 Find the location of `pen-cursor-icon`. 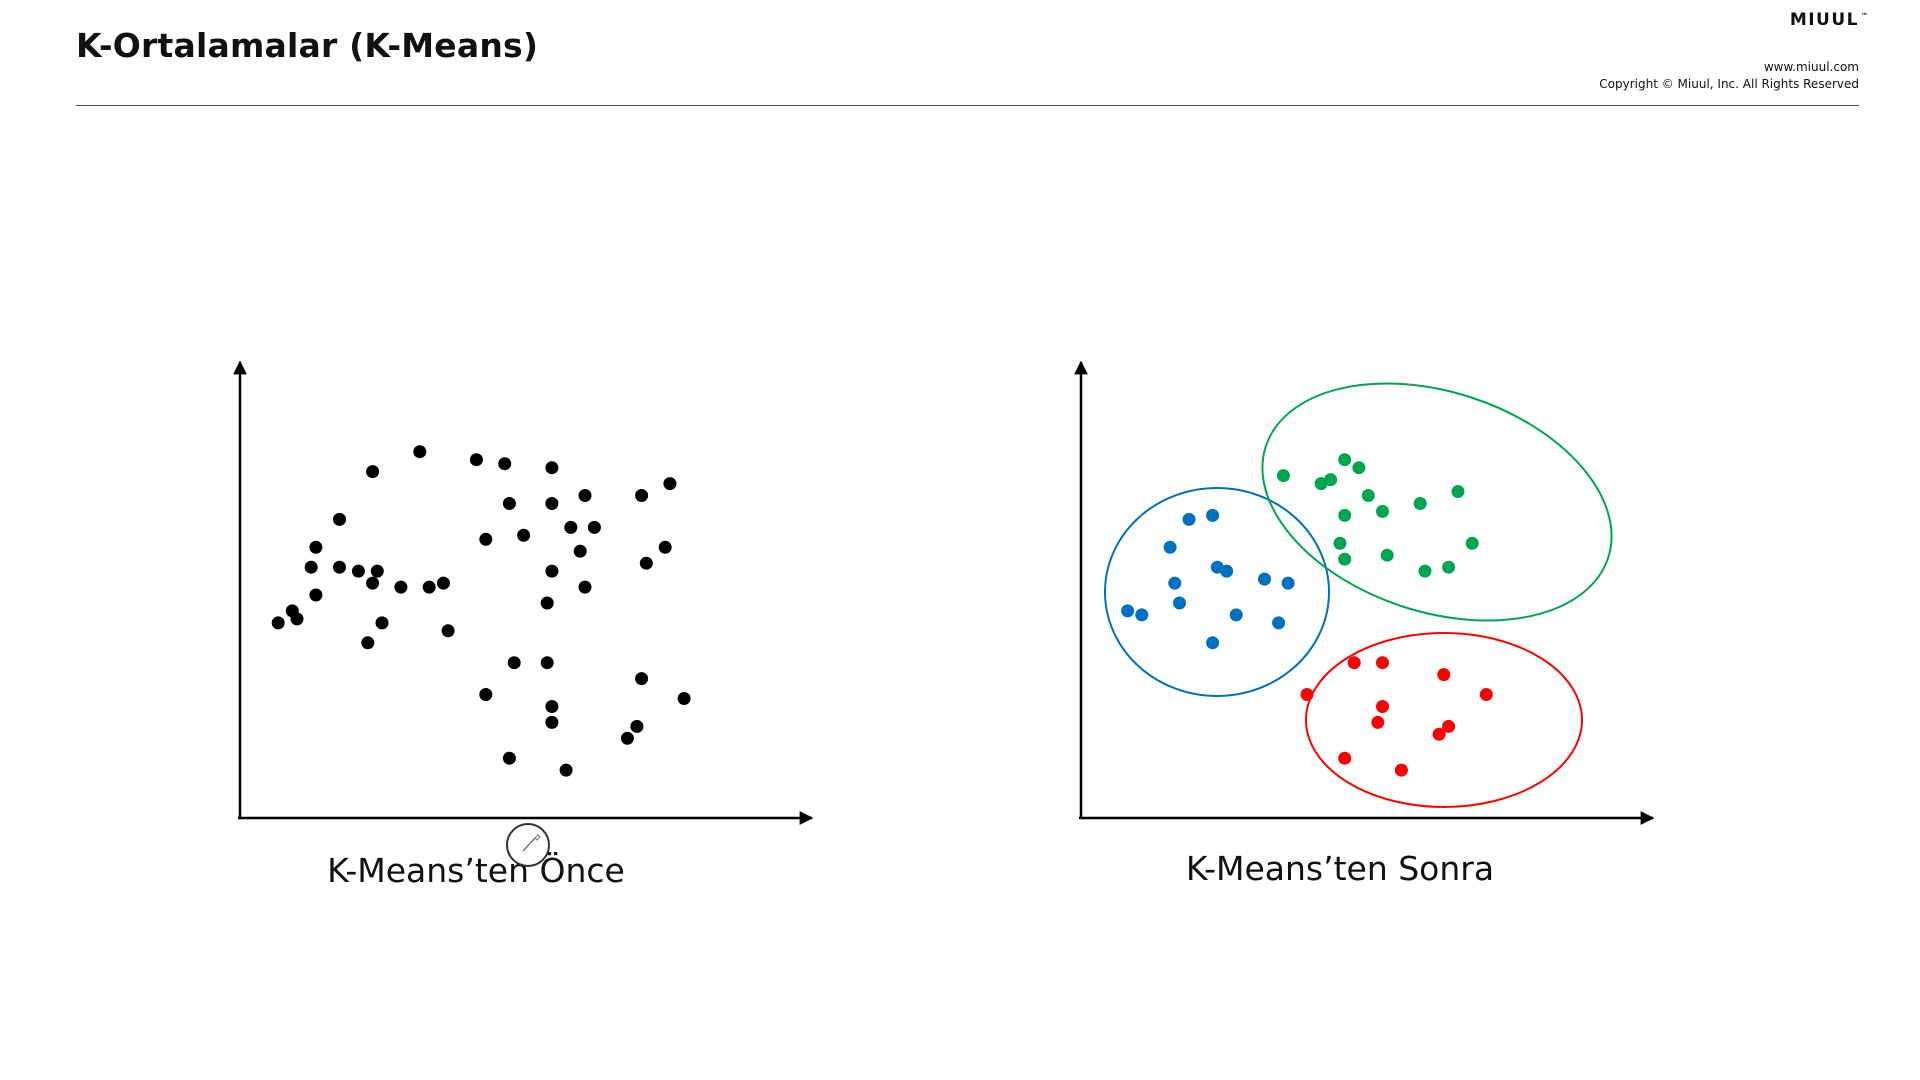

pen-cursor-icon is located at coordinates (528, 845).